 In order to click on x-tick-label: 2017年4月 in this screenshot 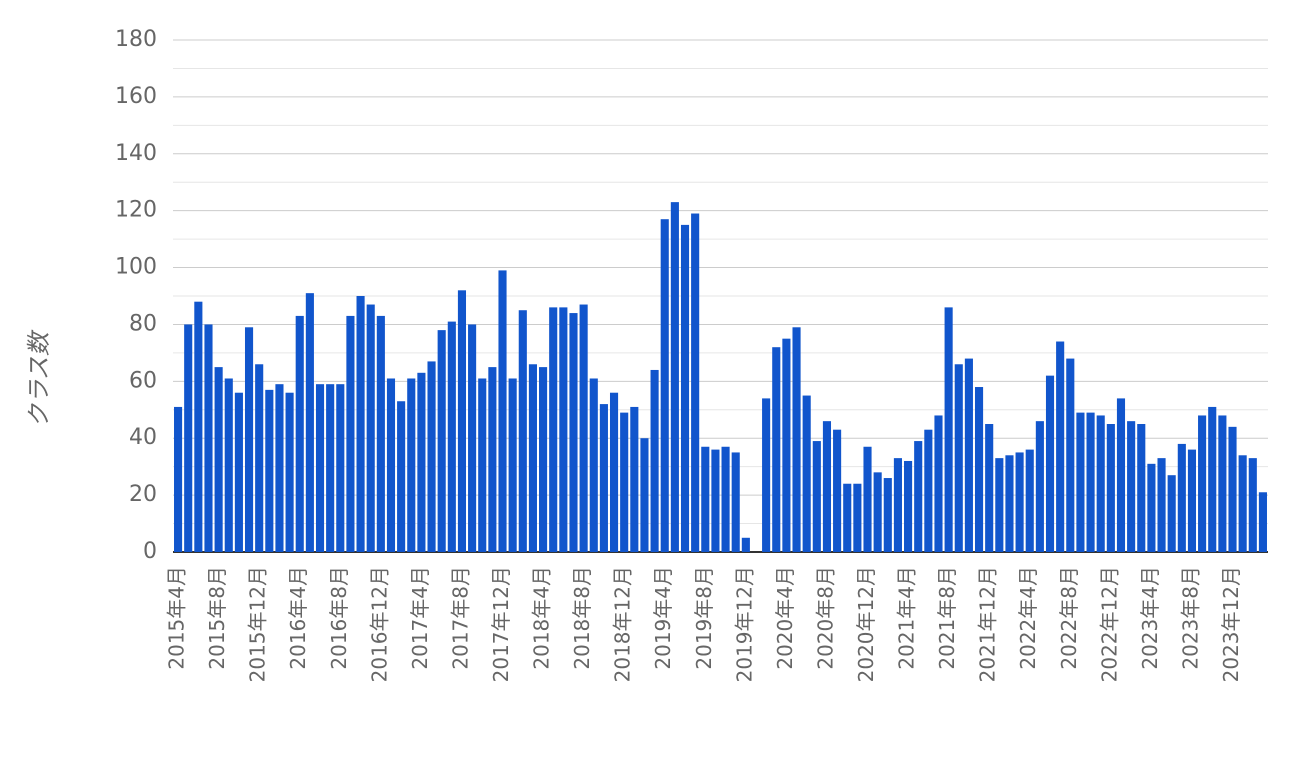, I will do `click(420, 618)`.